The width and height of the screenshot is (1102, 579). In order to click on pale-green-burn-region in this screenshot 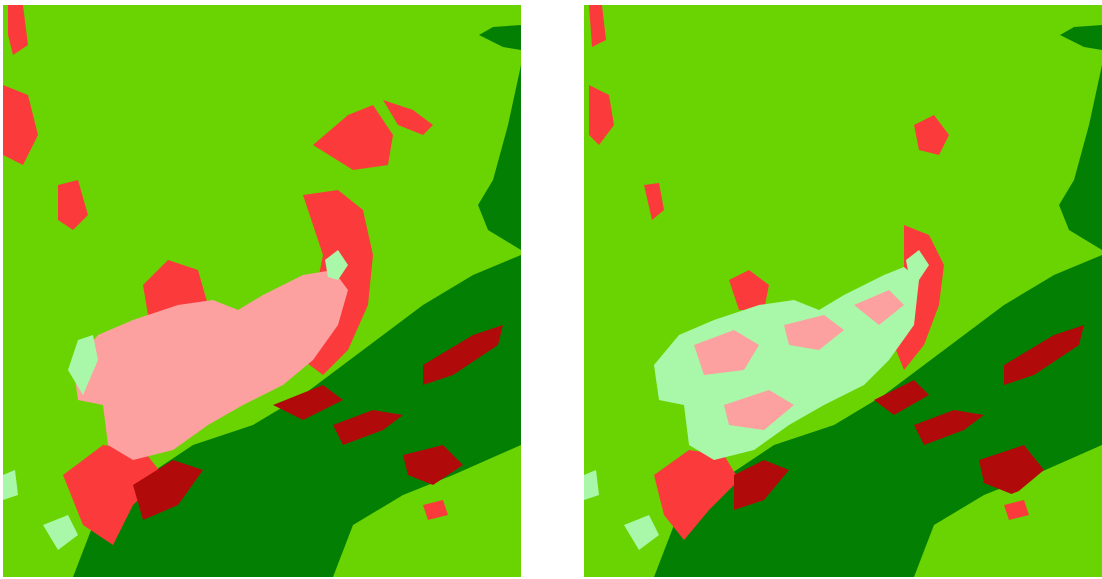, I will do `click(786, 363)`.